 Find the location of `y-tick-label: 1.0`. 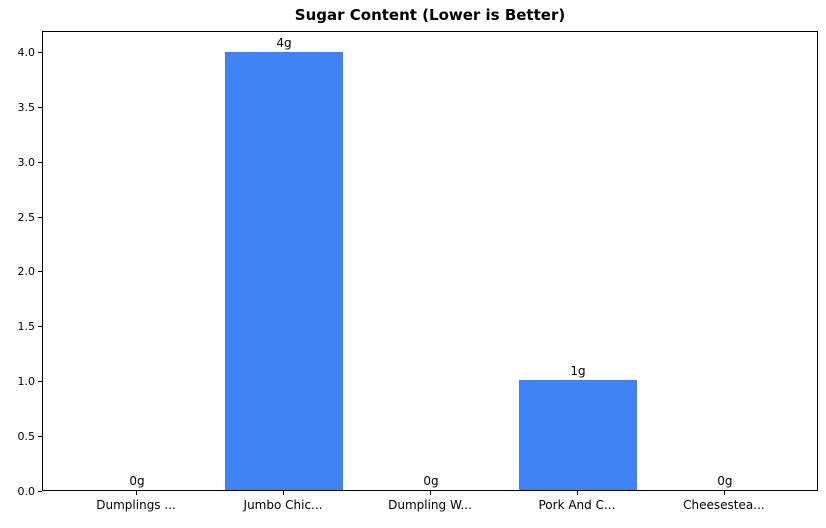

y-tick-label: 1.0 is located at coordinates (26, 381).